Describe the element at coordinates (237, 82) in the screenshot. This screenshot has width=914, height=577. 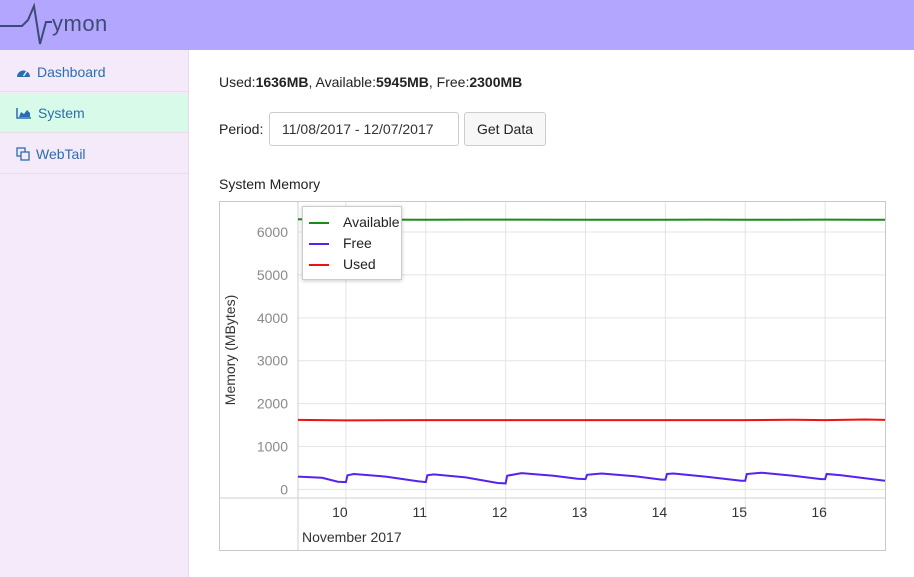
I see `used-label: Used:` at that location.